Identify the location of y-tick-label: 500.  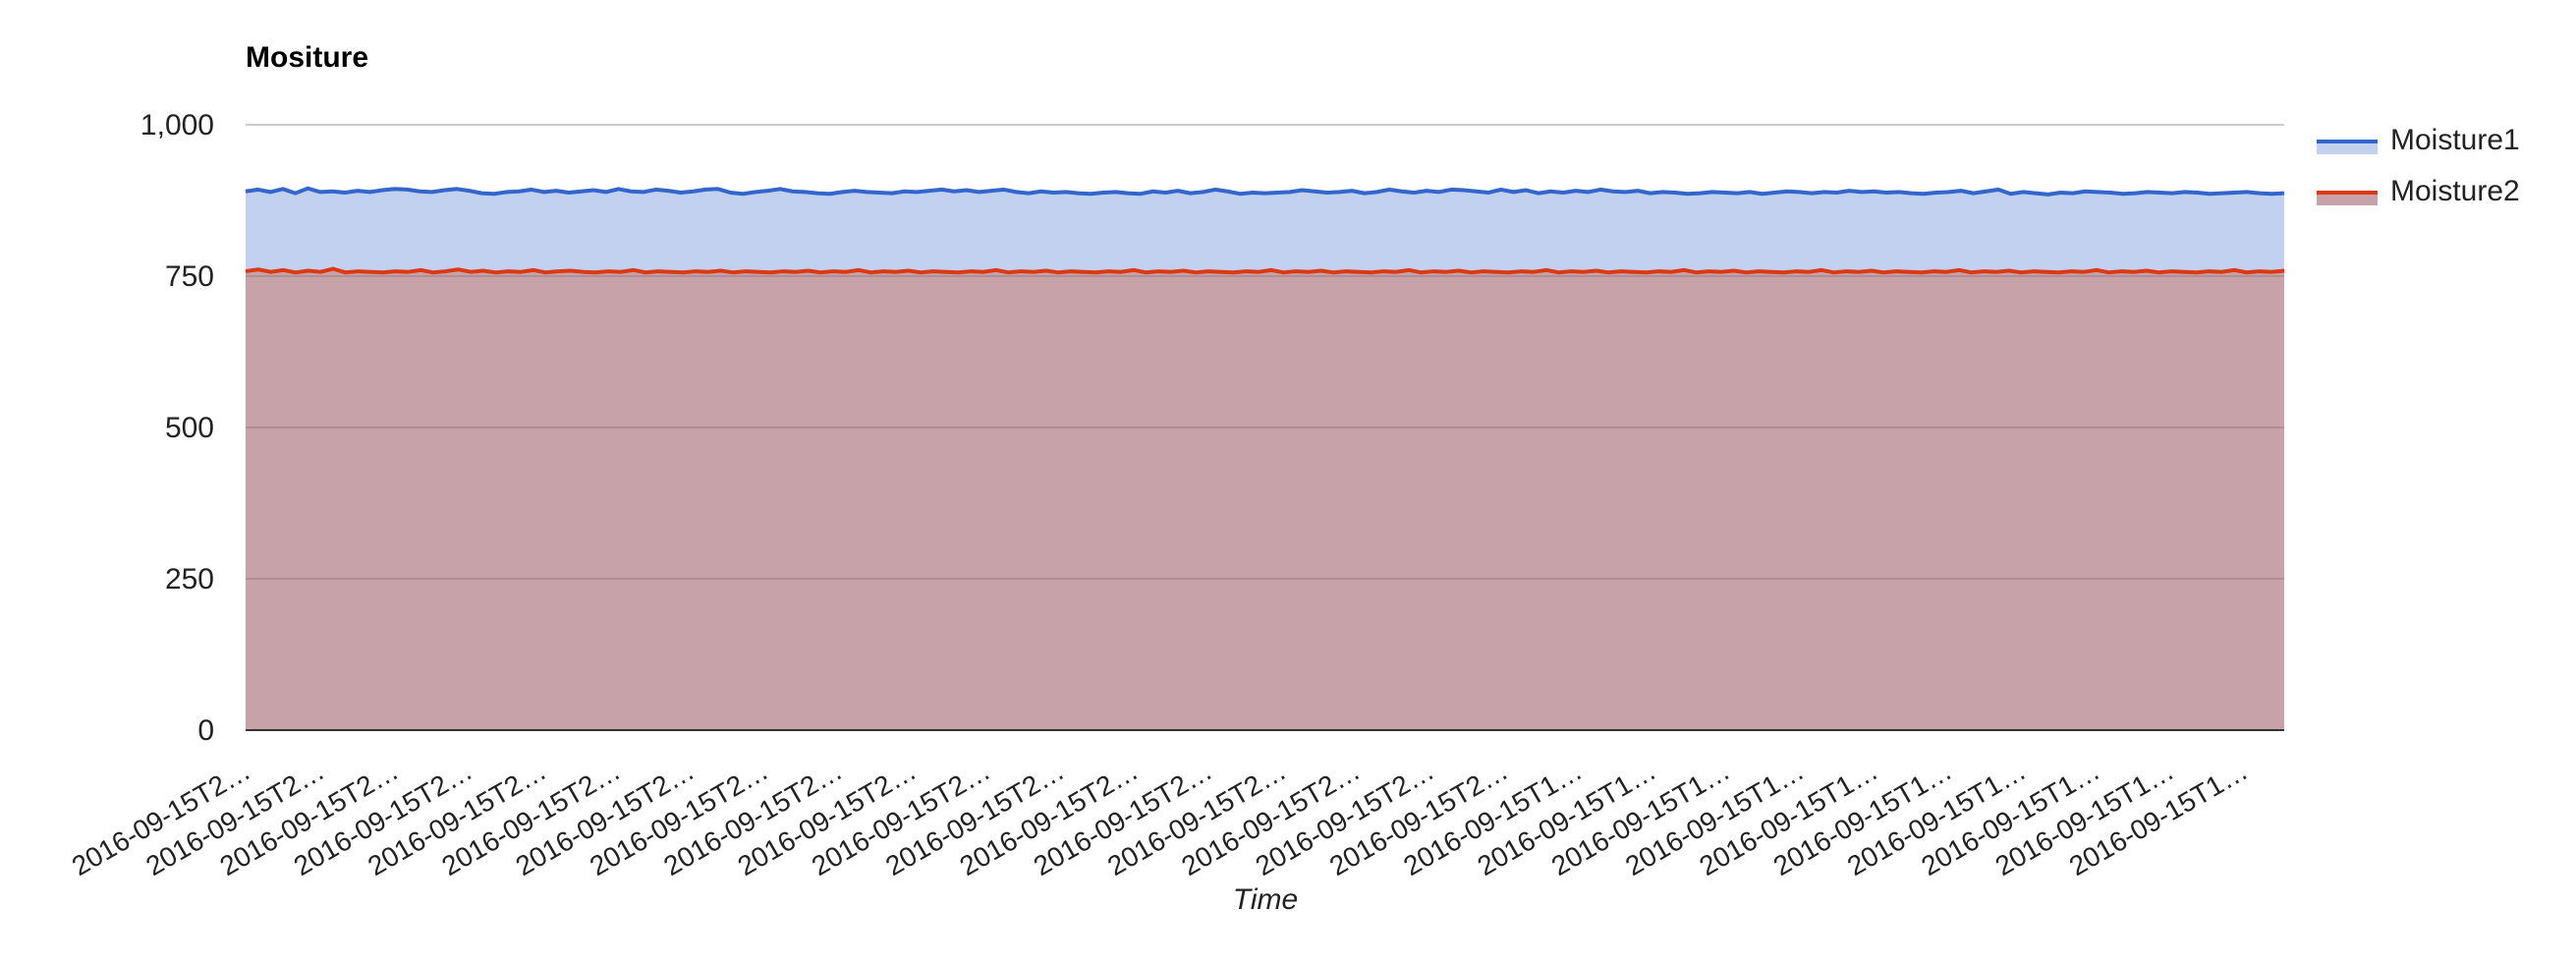
(189, 428).